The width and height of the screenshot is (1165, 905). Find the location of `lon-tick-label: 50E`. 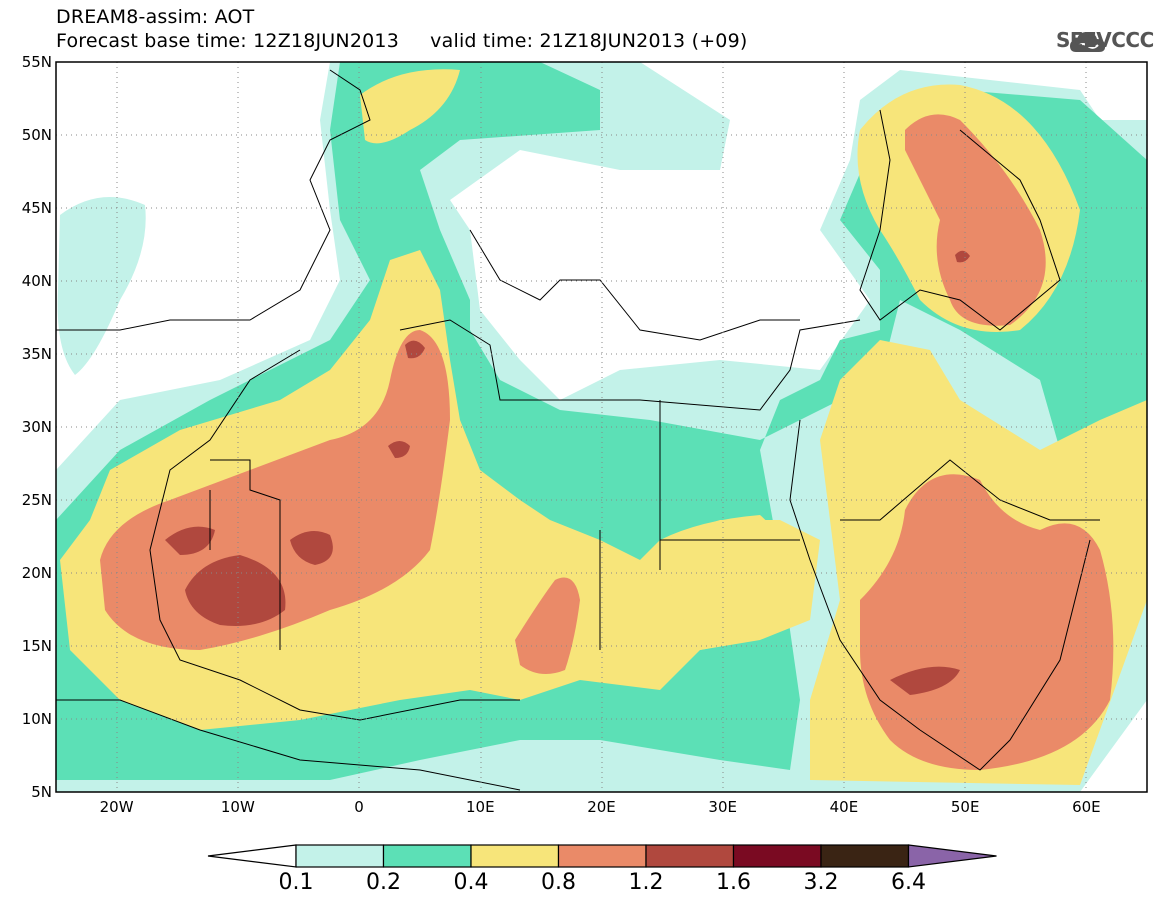

lon-tick-label: 50E is located at coordinates (965, 807).